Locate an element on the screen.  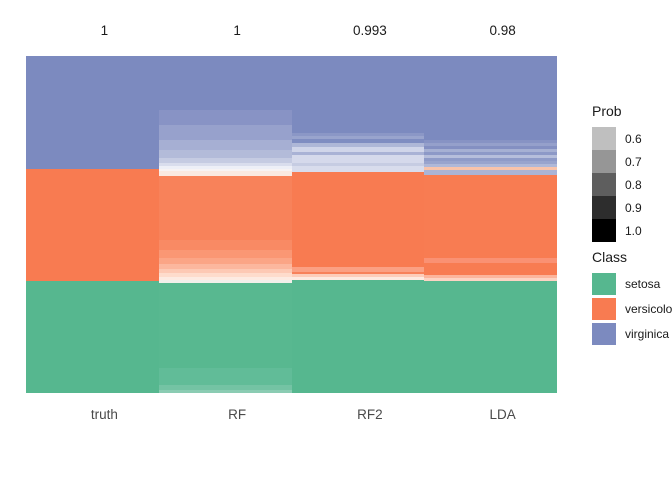
legend-entry-label: 0.6 is located at coordinates (633, 138).